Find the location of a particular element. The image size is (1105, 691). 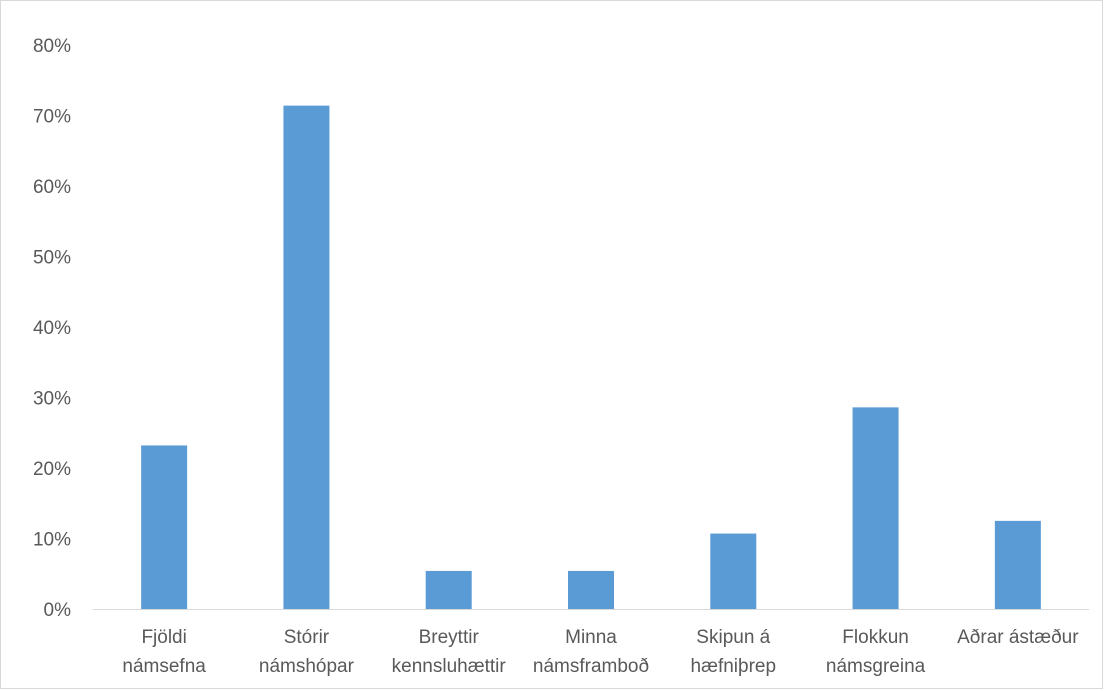

category-label: Flokkun námsgreina is located at coordinates (876, 652).